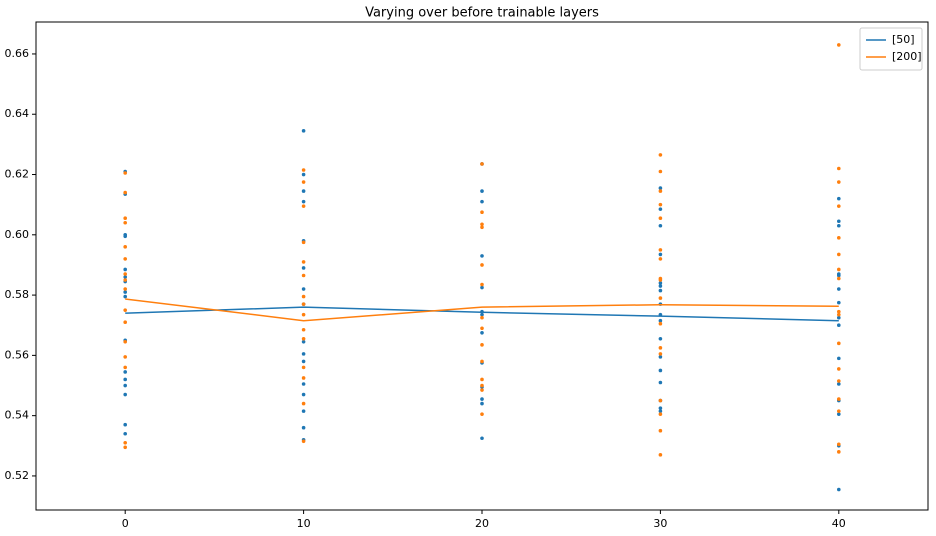 The width and height of the screenshot is (936, 536). Describe the element at coordinates (304, 523) in the screenshot. I see `x-tick-label: 10` at that location.